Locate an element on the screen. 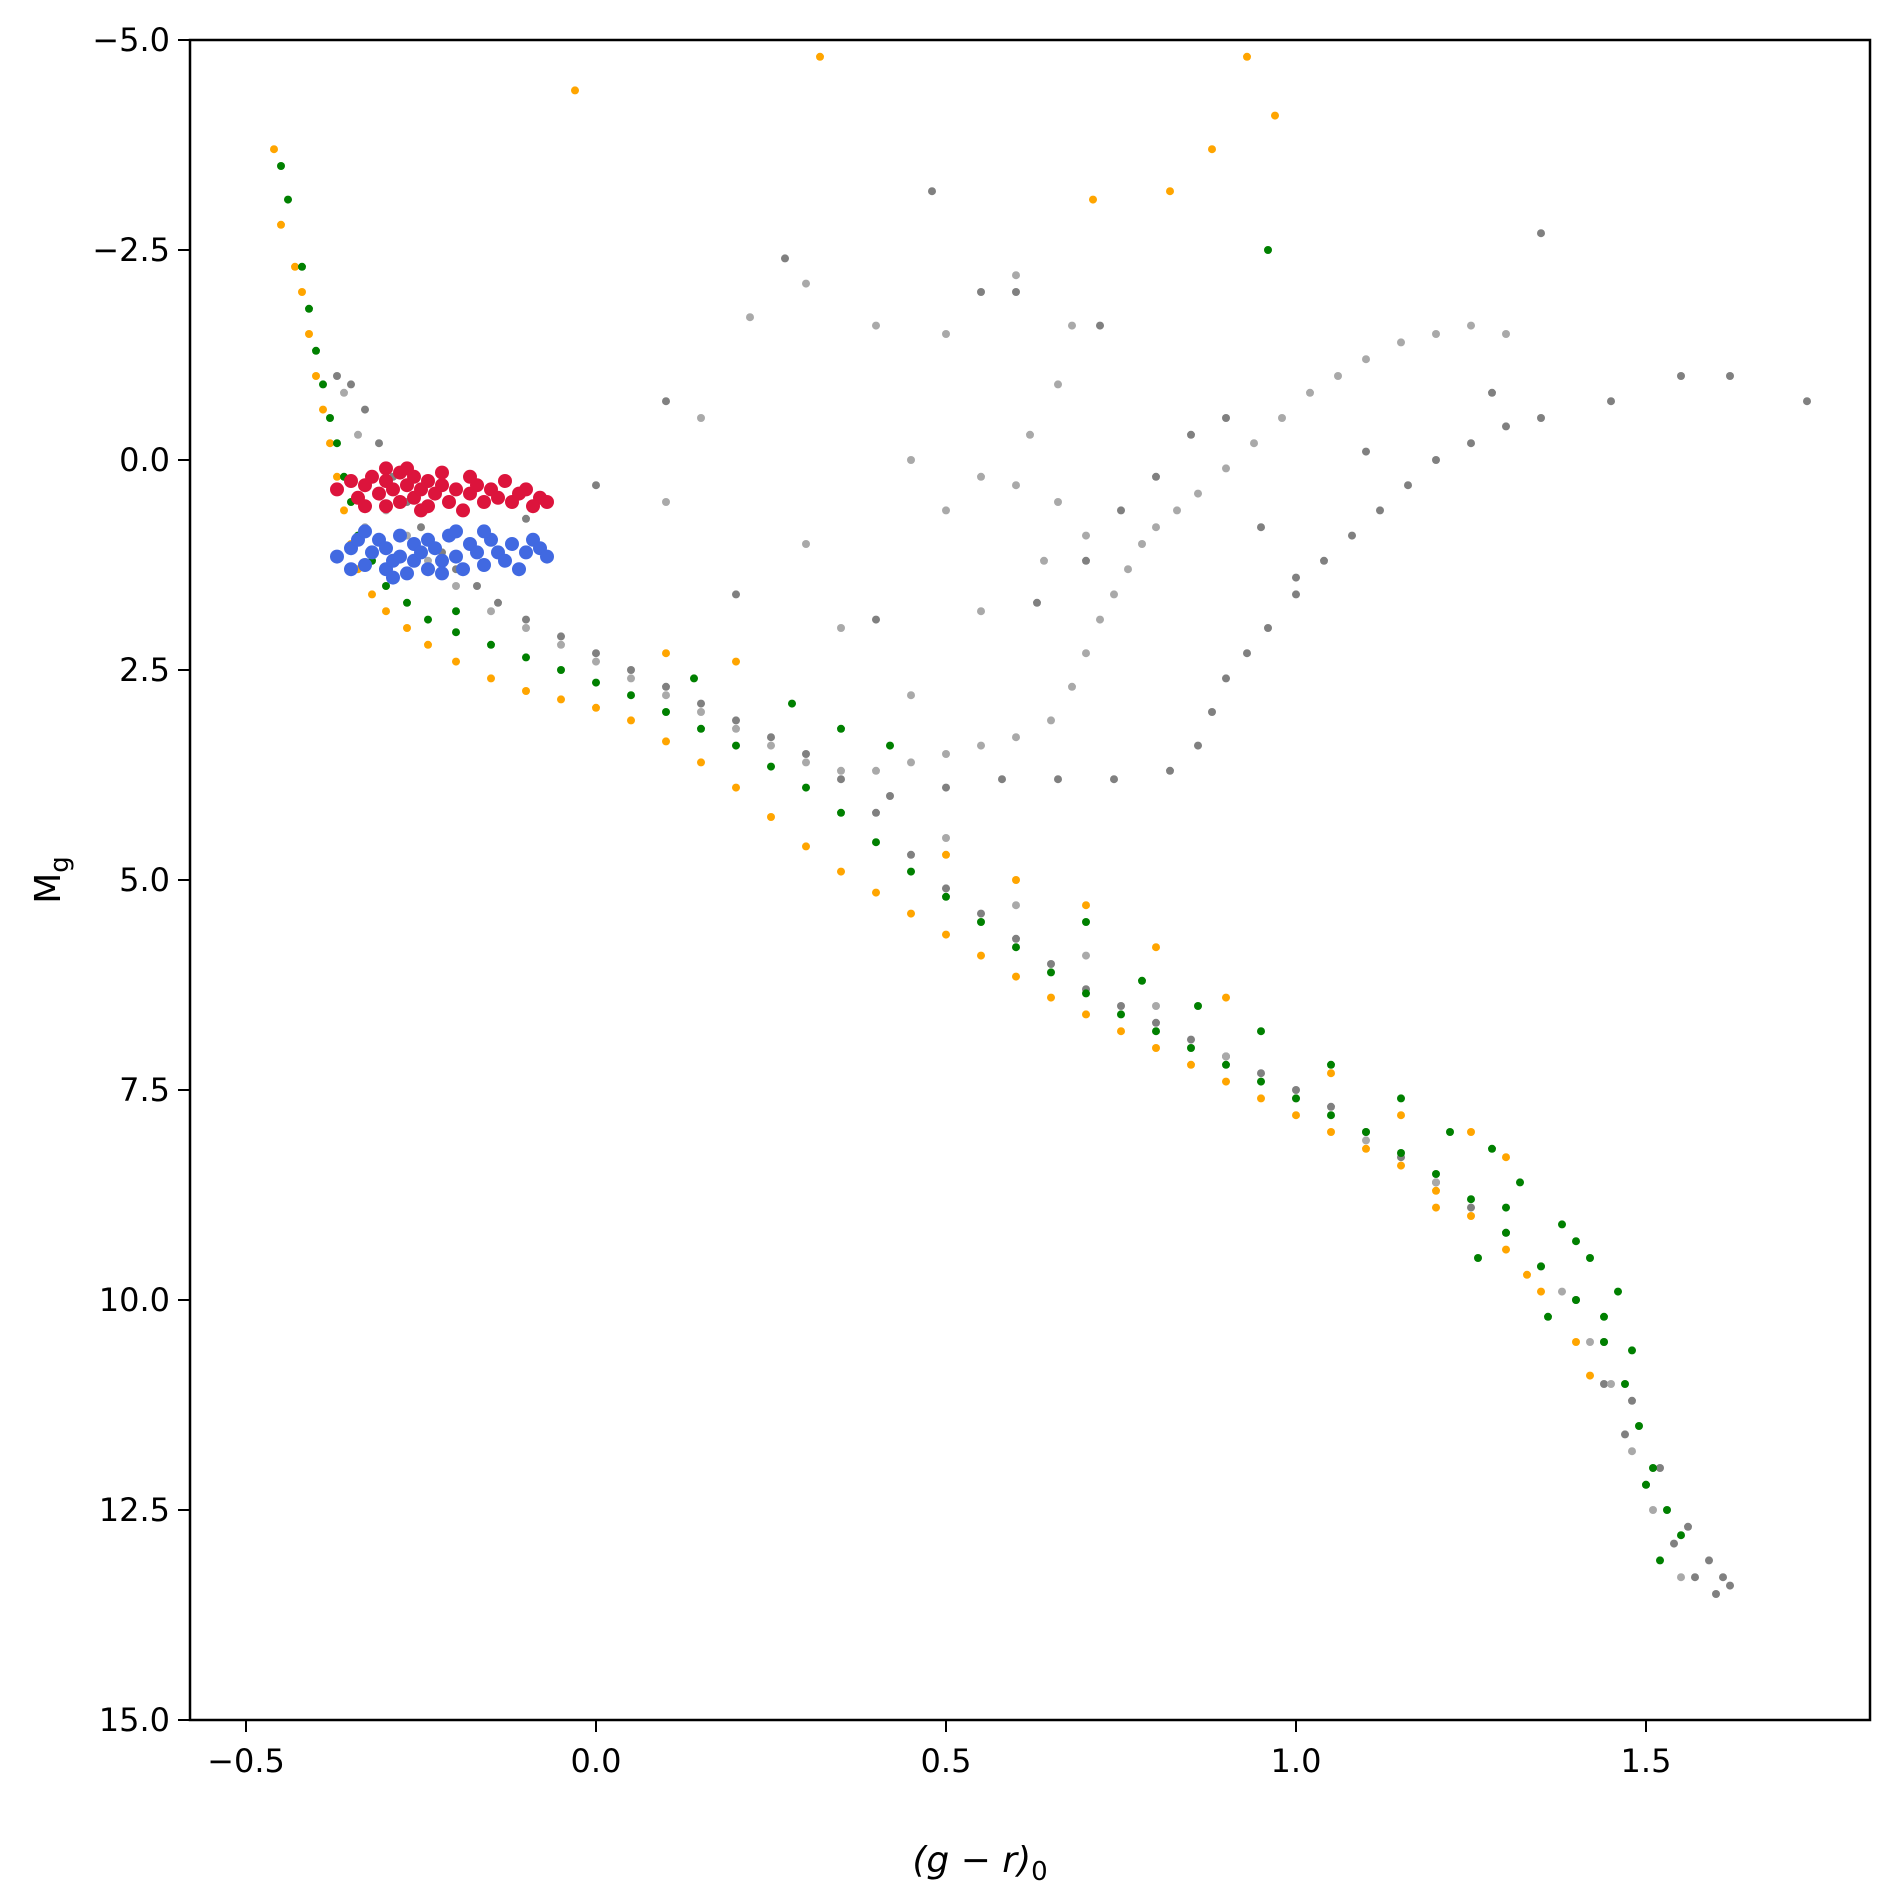  y-tick-label: 7.5 is located at coordinates (144, 1090).